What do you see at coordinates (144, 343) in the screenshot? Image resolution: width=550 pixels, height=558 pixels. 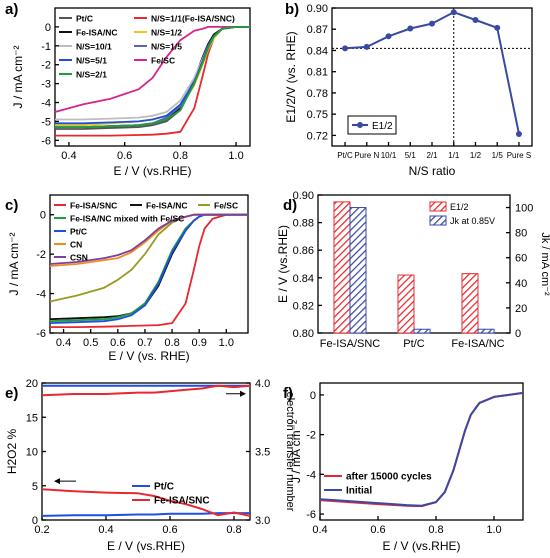 I see `x-tick-label: 0.7` at bounding box center [144, 343].